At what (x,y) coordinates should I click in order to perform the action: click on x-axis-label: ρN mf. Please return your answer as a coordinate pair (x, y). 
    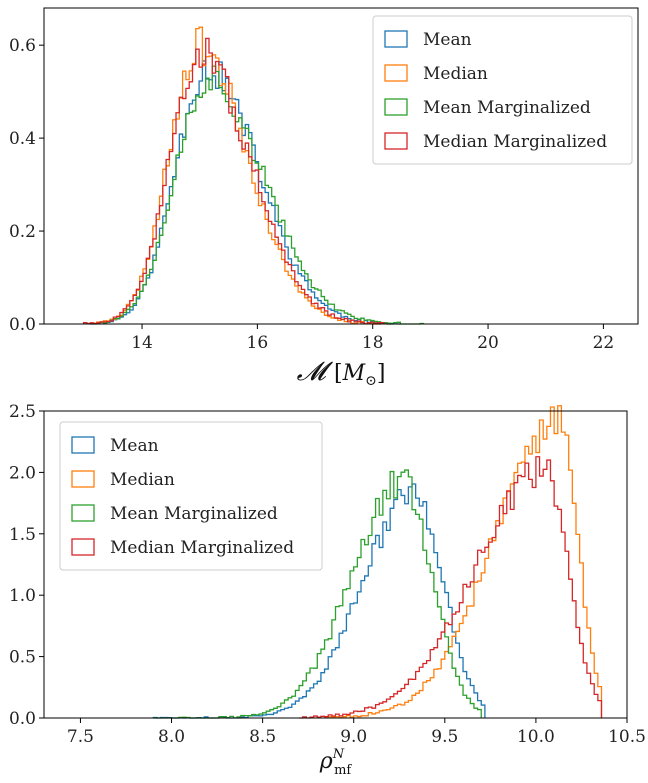
    Looking at the image, I should click on (336, 762).